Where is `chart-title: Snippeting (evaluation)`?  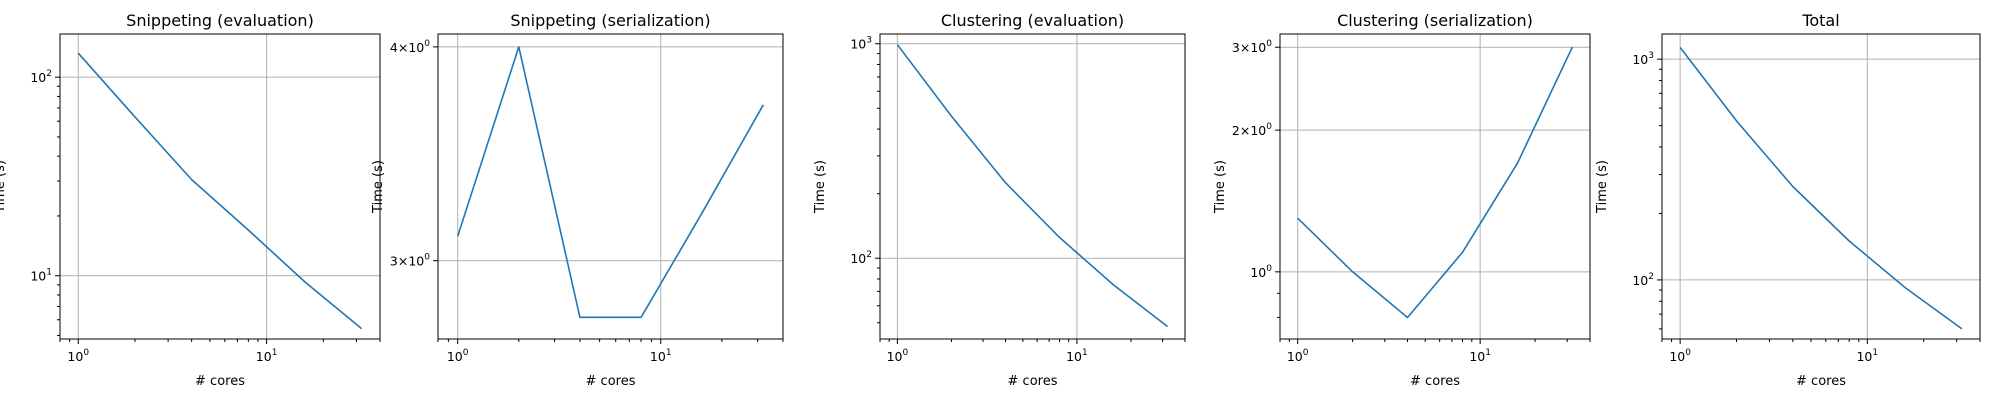 chart-title: Snippeting (evaluation) is located at coordinates (220, 20).